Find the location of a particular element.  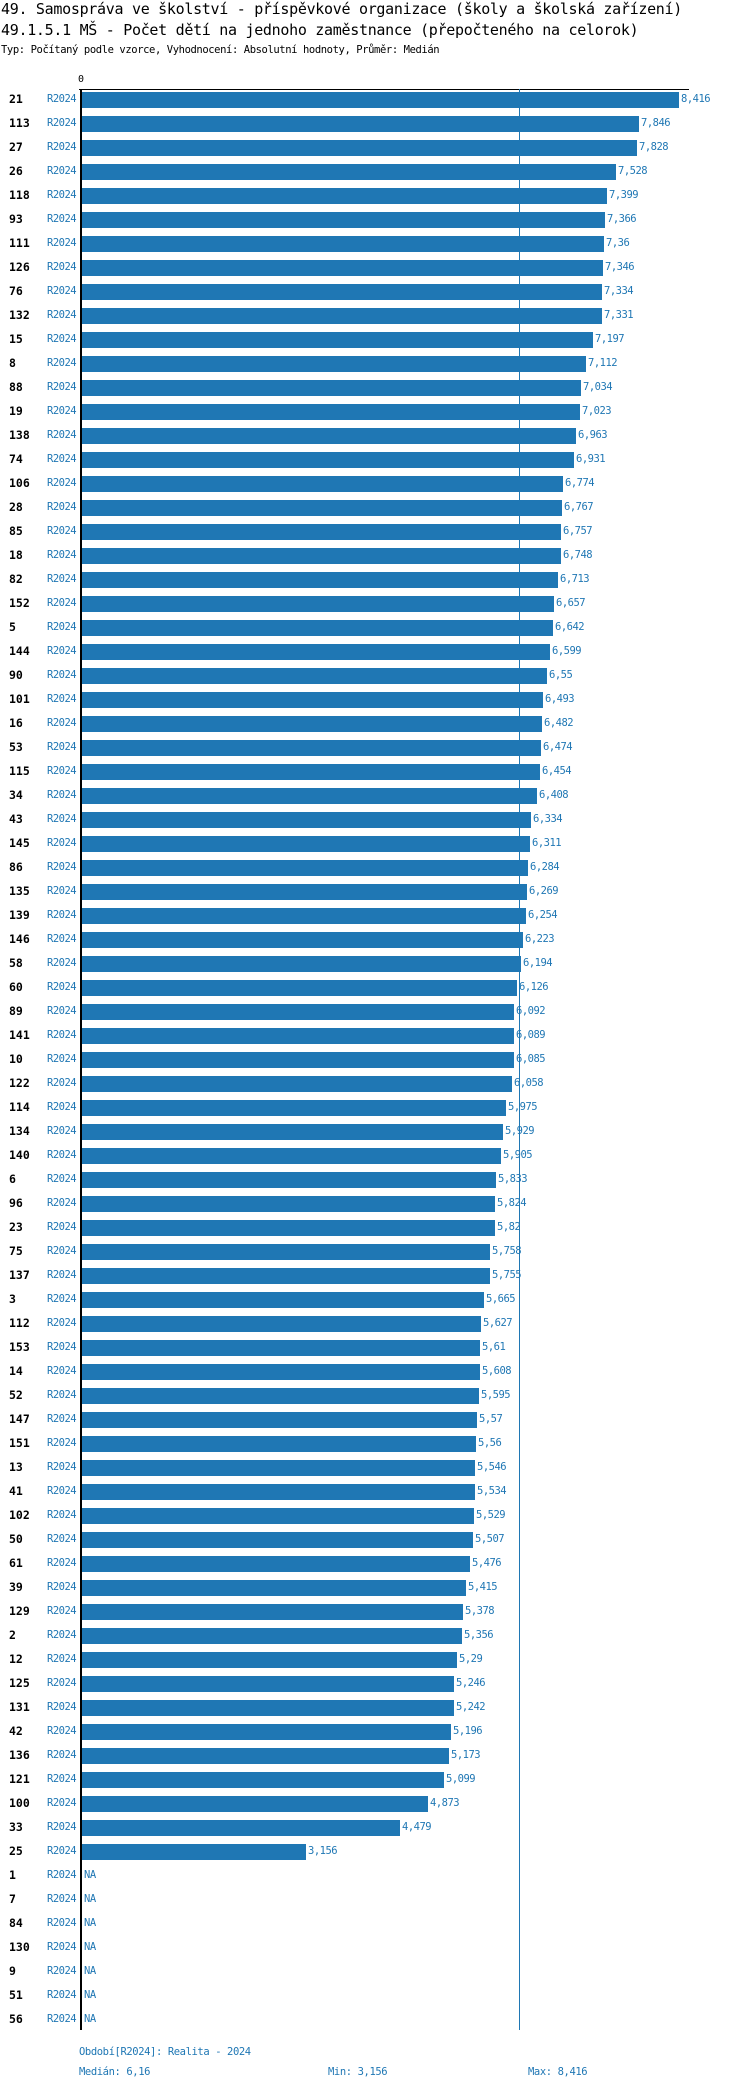

chart-row: 56 R2024 NA is located at coordinates (375, 2020).